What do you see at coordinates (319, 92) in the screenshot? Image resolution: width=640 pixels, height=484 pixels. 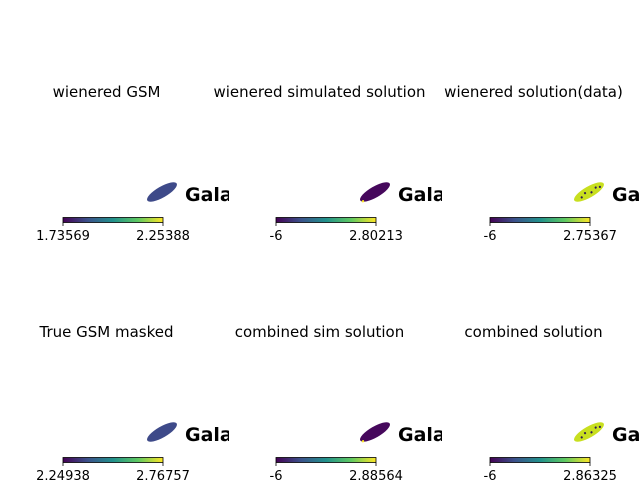 I see `panel-title: wienered simulated solution` at bounding box center [319, 92].